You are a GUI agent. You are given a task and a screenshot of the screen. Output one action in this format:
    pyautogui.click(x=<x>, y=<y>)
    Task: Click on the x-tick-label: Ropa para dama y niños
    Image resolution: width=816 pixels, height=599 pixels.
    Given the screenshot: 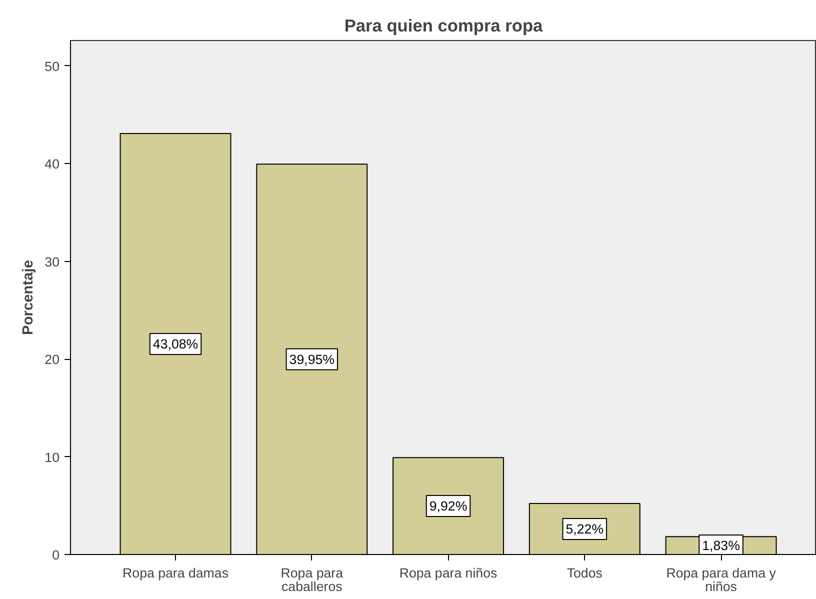 What is the action you would take?
    pyautogui.click(x=721, y=580)
    